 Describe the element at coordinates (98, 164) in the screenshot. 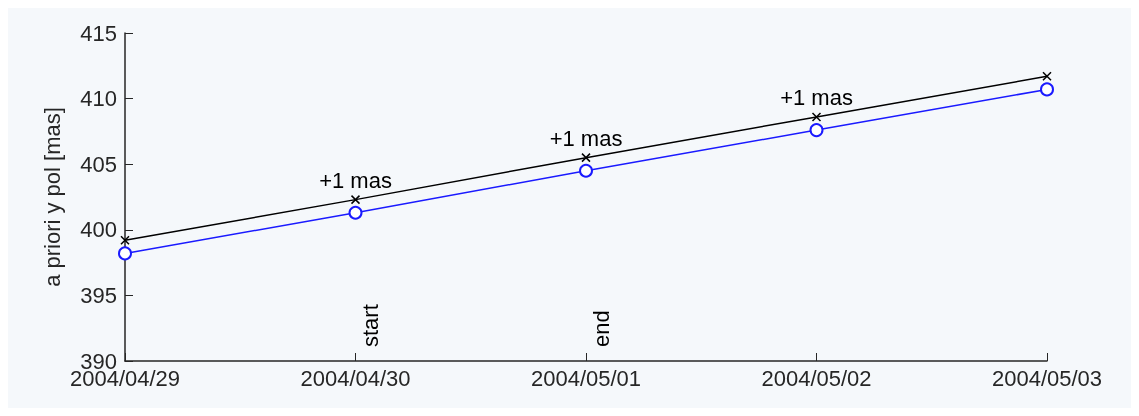

I see `y-tick-label: 405` at that location.